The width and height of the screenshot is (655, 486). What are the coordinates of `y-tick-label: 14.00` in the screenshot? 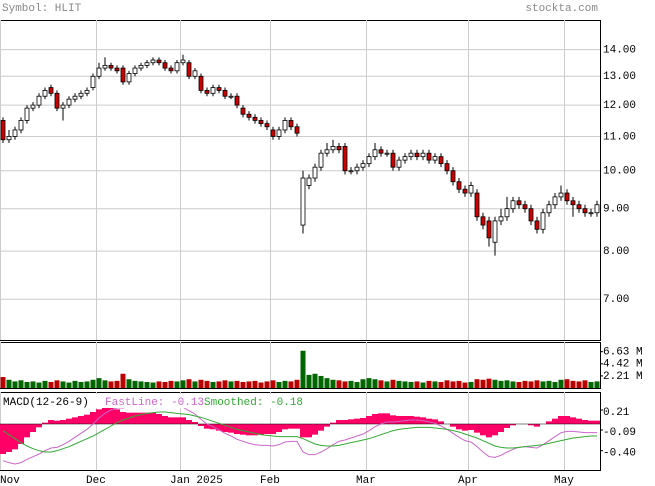 It's located at (619, 51).